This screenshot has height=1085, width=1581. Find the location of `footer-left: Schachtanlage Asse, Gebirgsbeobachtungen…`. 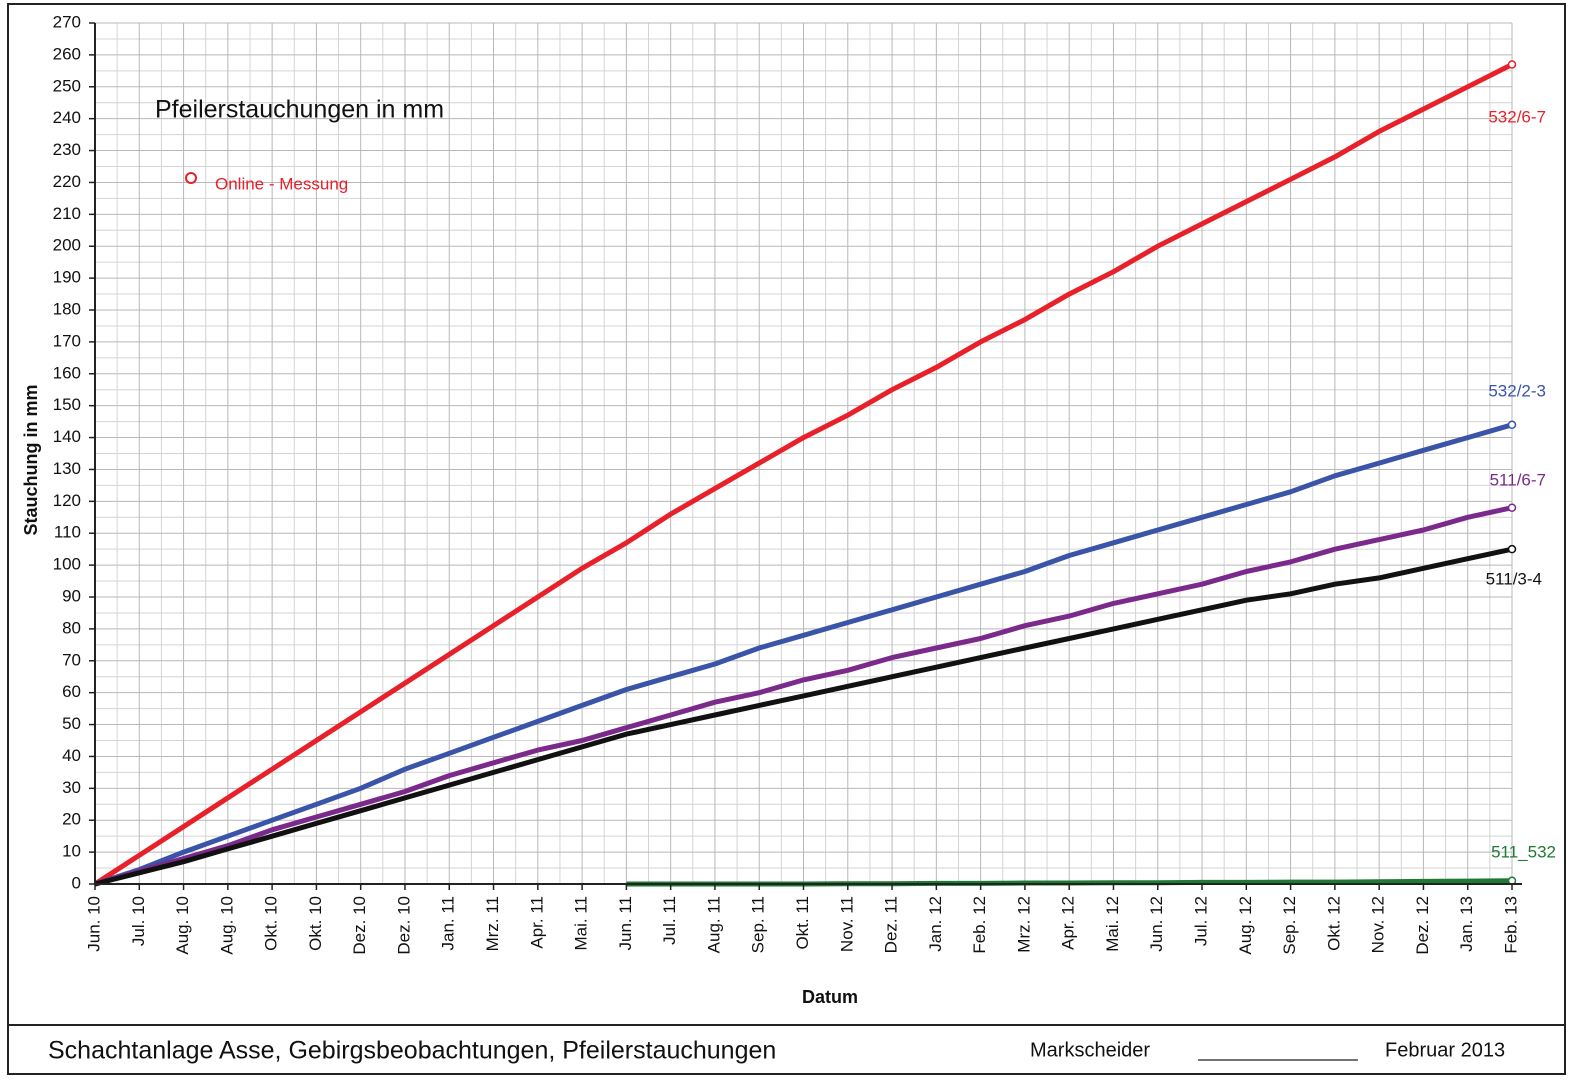

footer-left: Schachtanlage Asse, Gebirgsbeobachtungen… is located at coordinates (412, 1051).